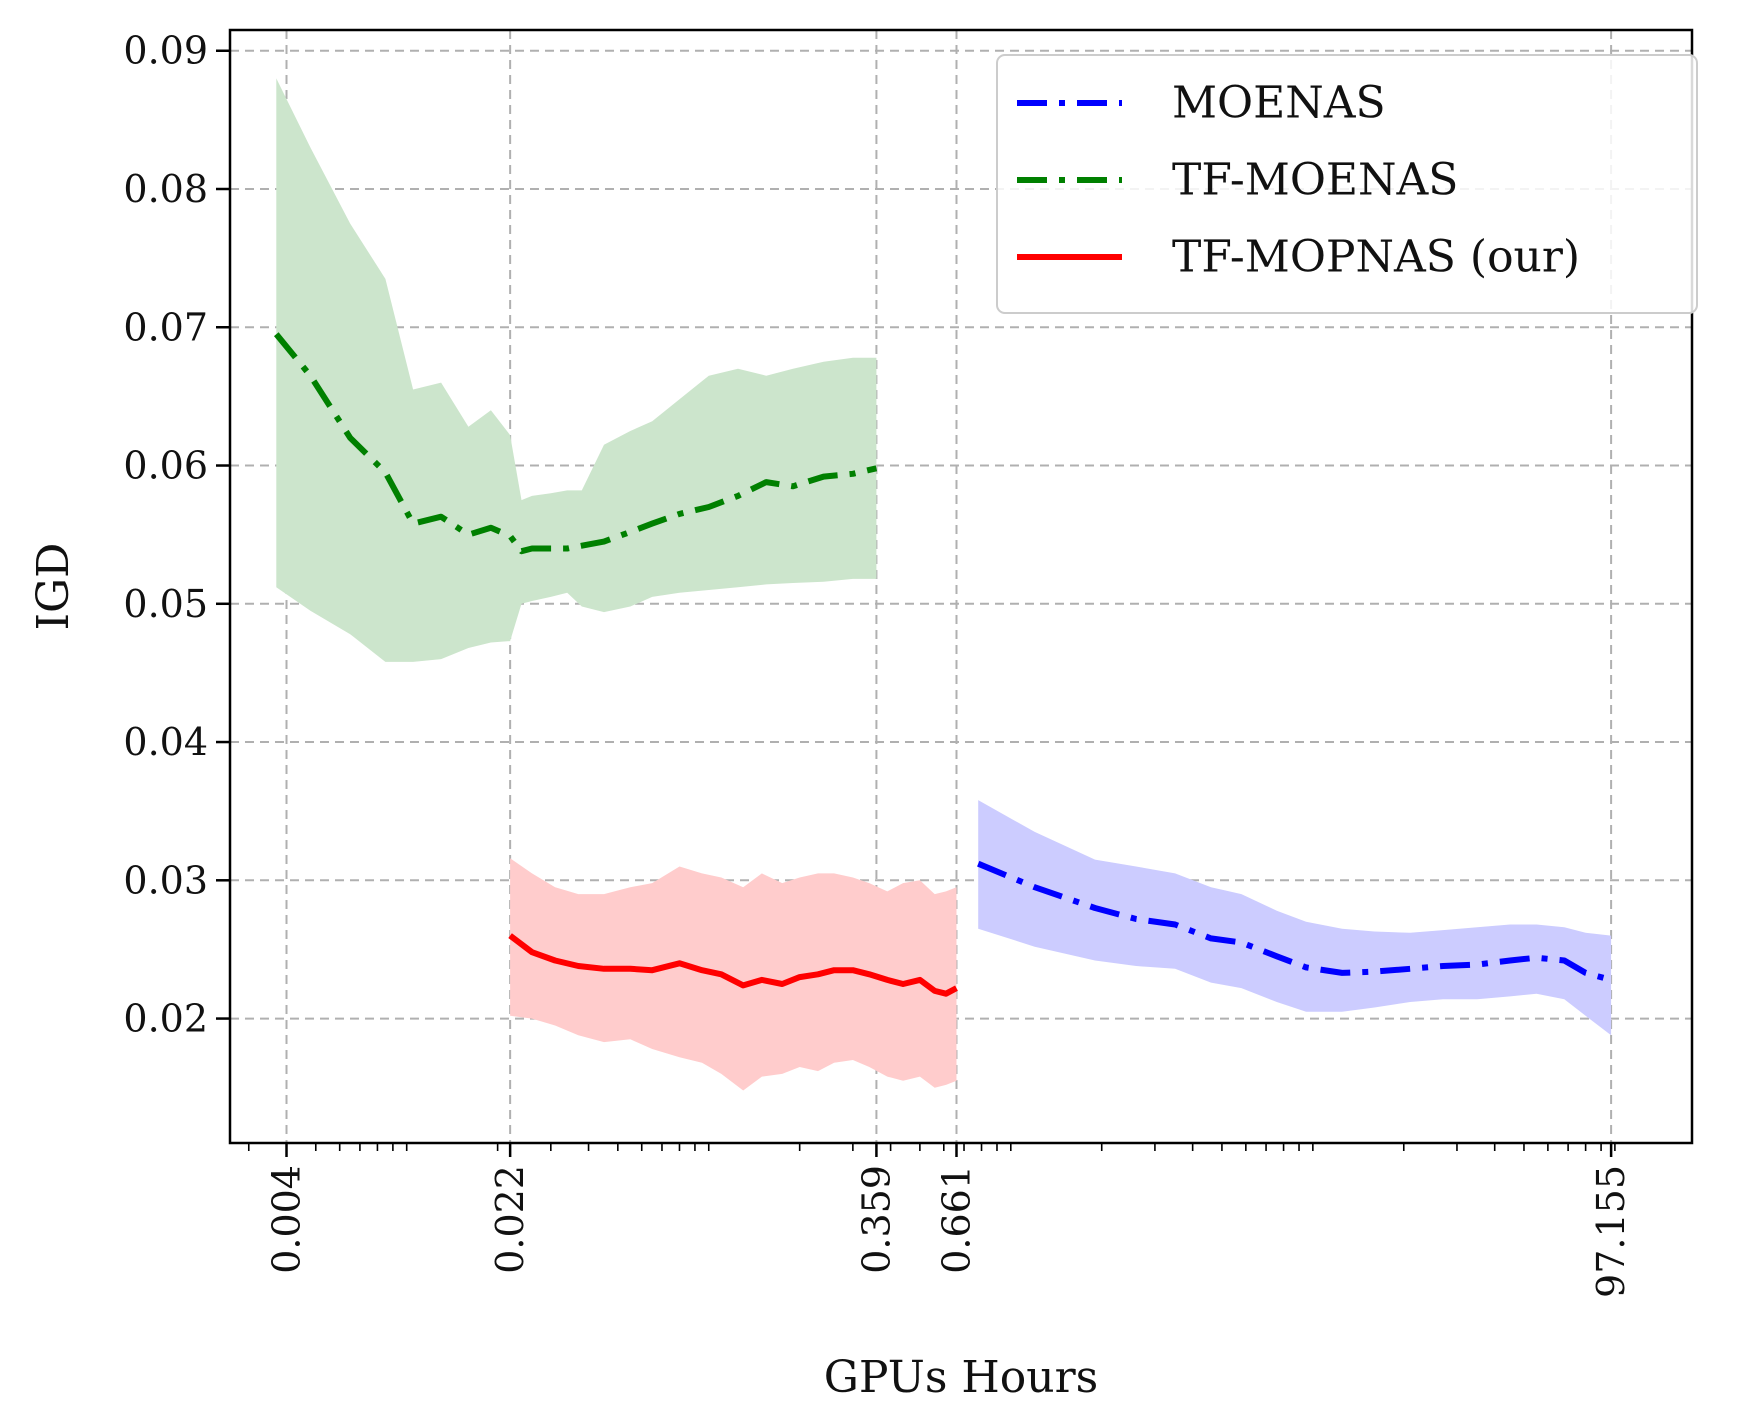 The width and height of the screenshot is (1747, 1427). I want to click on legend: MOENAS TF-MOENAS TF-MOPNAS (our), so click(1347, 184).